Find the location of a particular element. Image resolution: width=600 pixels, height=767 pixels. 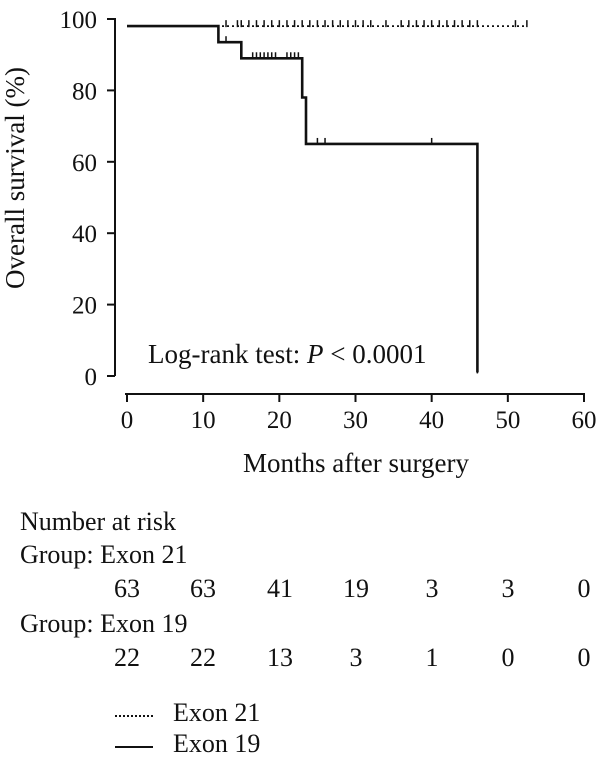

x-tick-label: 20 is located at coordinates (279, 420).